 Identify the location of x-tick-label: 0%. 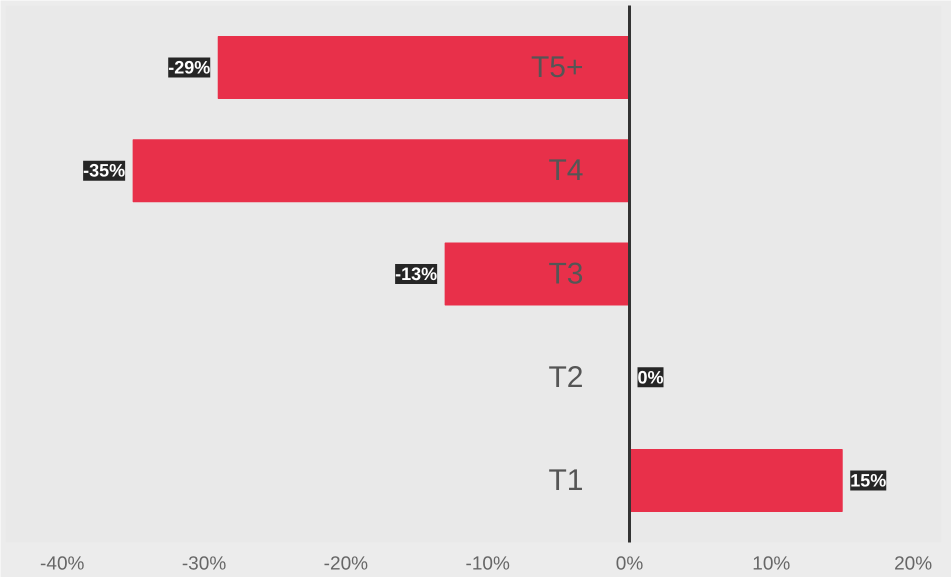
(630, 564).